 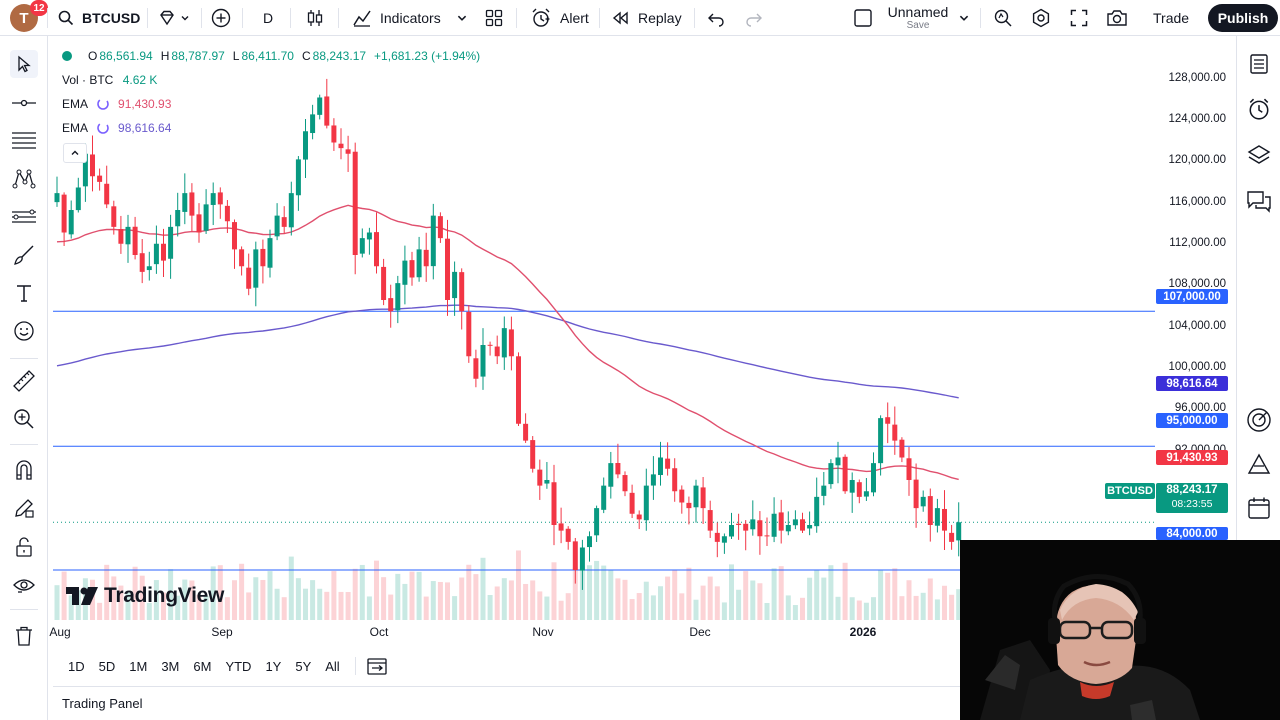 I want to click on range-1y-button: 1Y, so click(x=273, y=666).